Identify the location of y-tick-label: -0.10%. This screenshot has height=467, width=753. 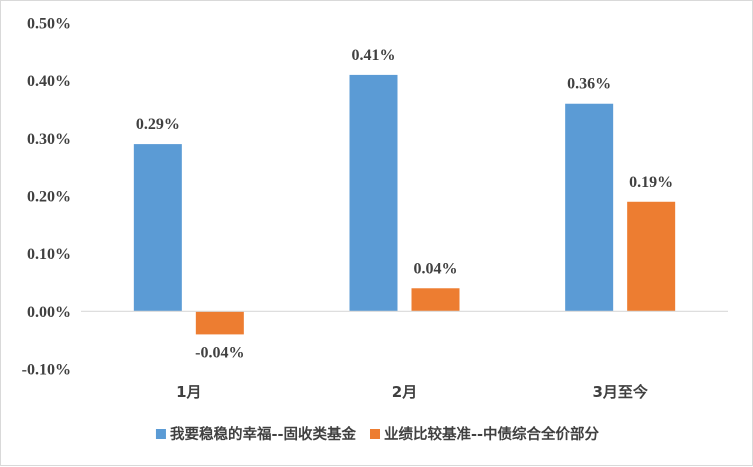
(46, 370).